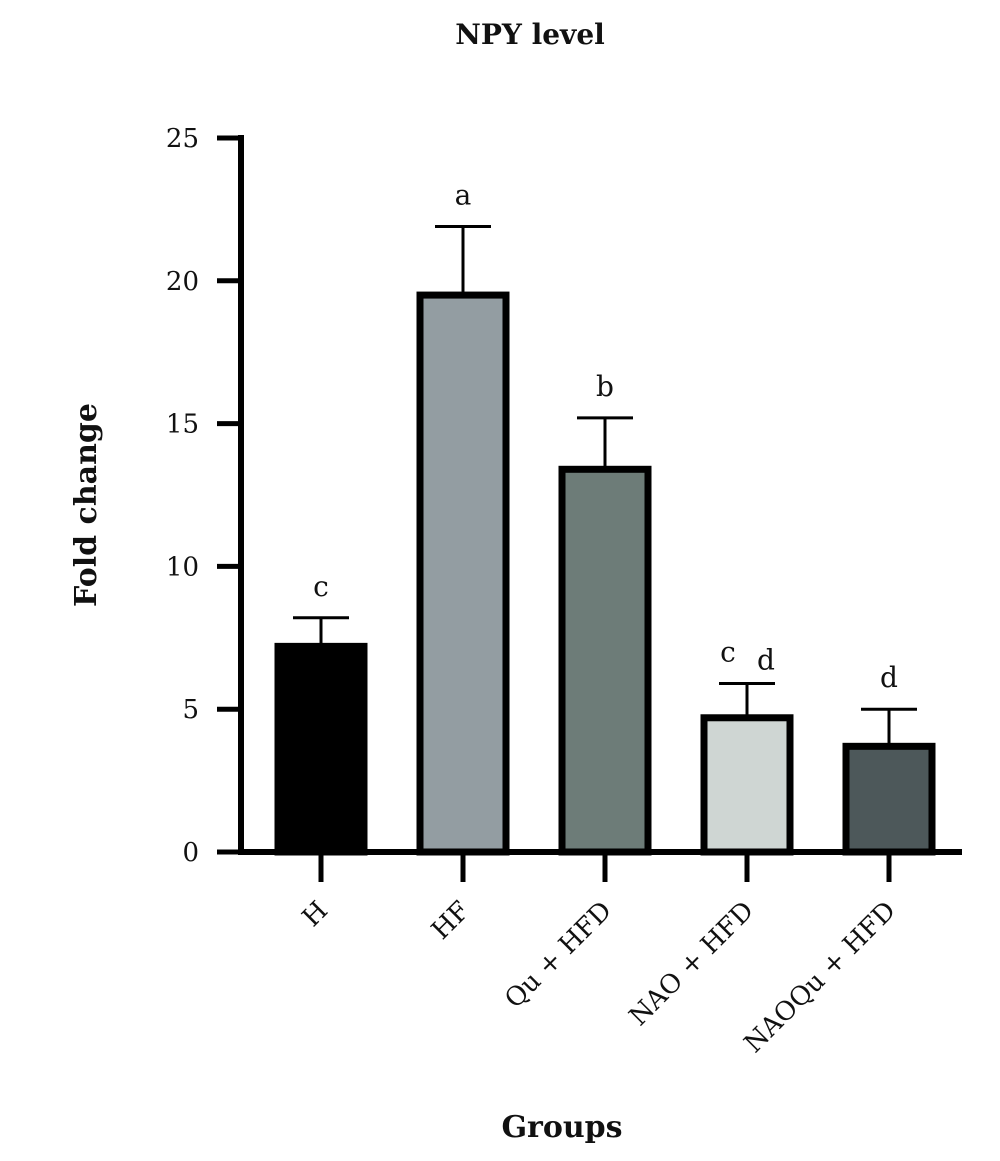  I want to click on x-axis-ticks, so click(605, 867).